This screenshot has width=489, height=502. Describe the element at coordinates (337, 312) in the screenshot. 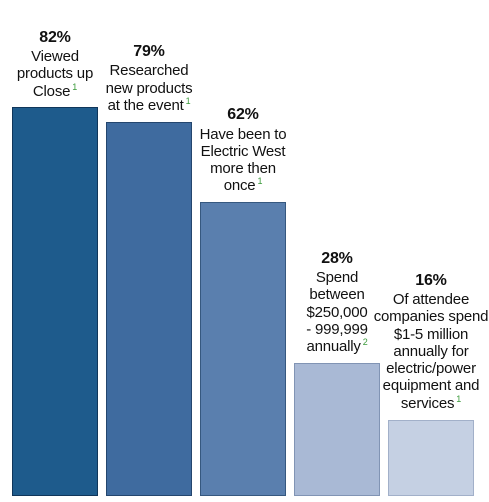

I see `category-label-line: $250,000` at that location.